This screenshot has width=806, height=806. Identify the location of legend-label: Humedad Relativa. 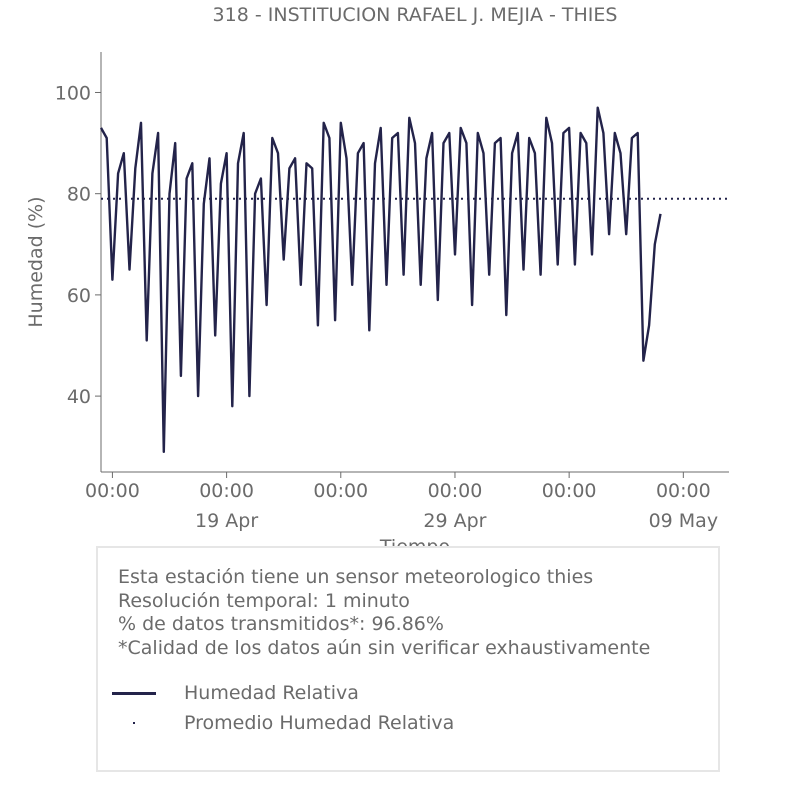
(271, 693).